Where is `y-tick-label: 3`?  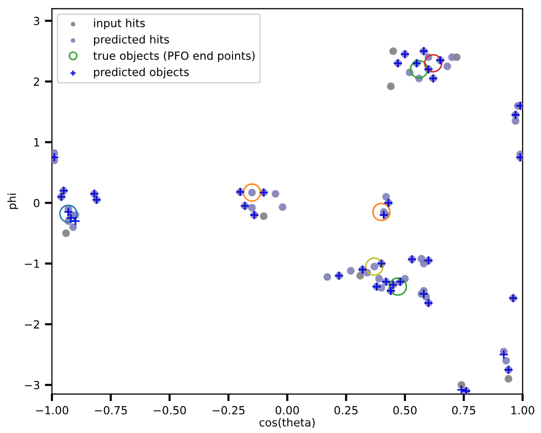 y-tick-label: 3 is located at coordinates (37, 21).